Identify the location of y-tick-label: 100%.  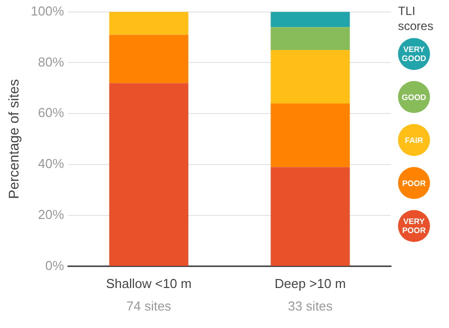
(47, 10).